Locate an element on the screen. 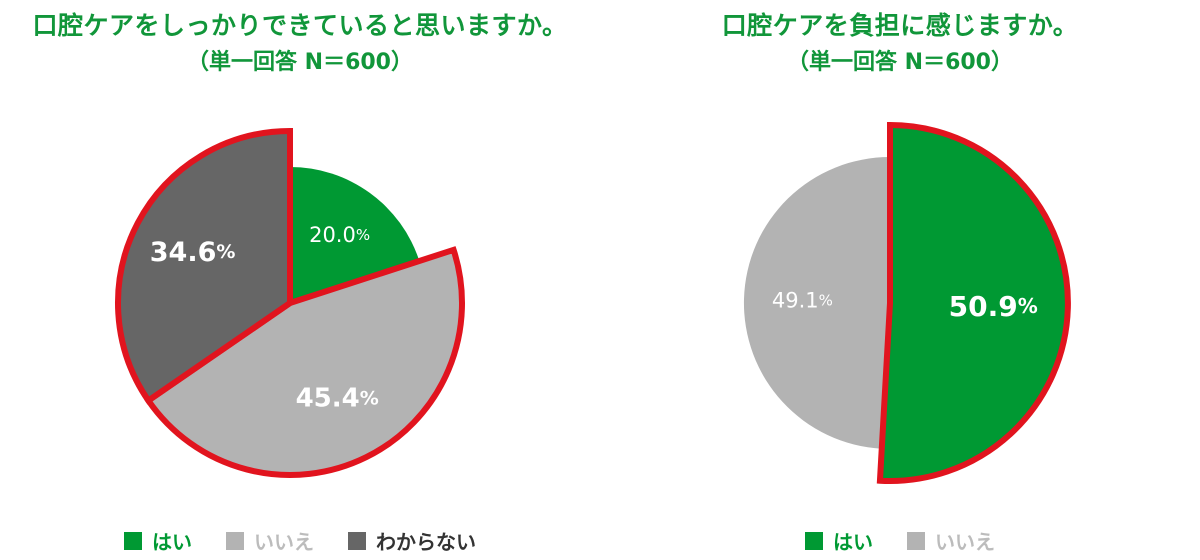  left-slice-label-no: 45.4% is located at coordinates (337, 399).